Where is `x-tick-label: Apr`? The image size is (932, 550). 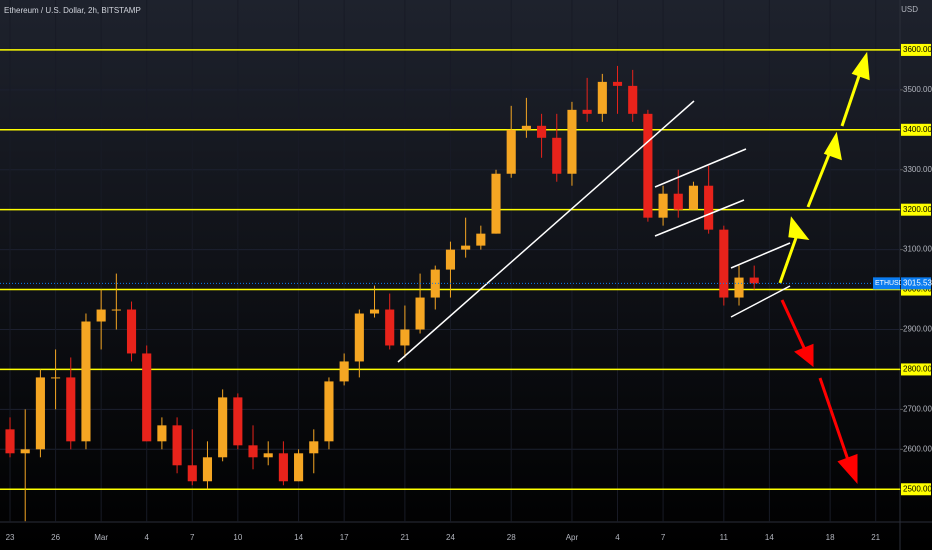
x-tick-label: Apr is located at coordinates (572, 537).